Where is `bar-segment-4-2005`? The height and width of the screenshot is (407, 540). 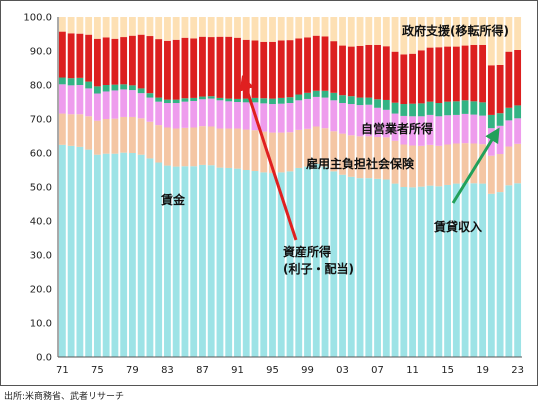 bar-segment-4-2005 is located at coordinates (360, 71).